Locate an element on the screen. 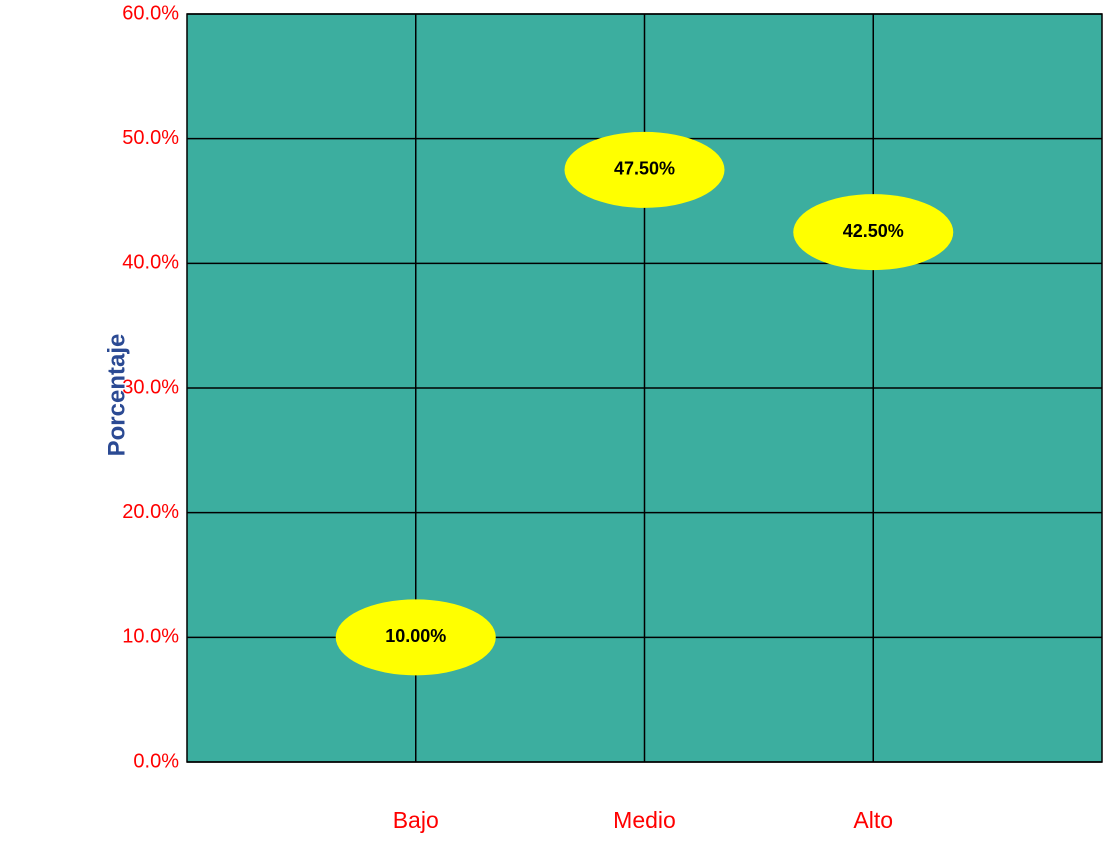 The image size is (1103, 842). y-tick-label: 40.0% is located at coordinates (150, 263).